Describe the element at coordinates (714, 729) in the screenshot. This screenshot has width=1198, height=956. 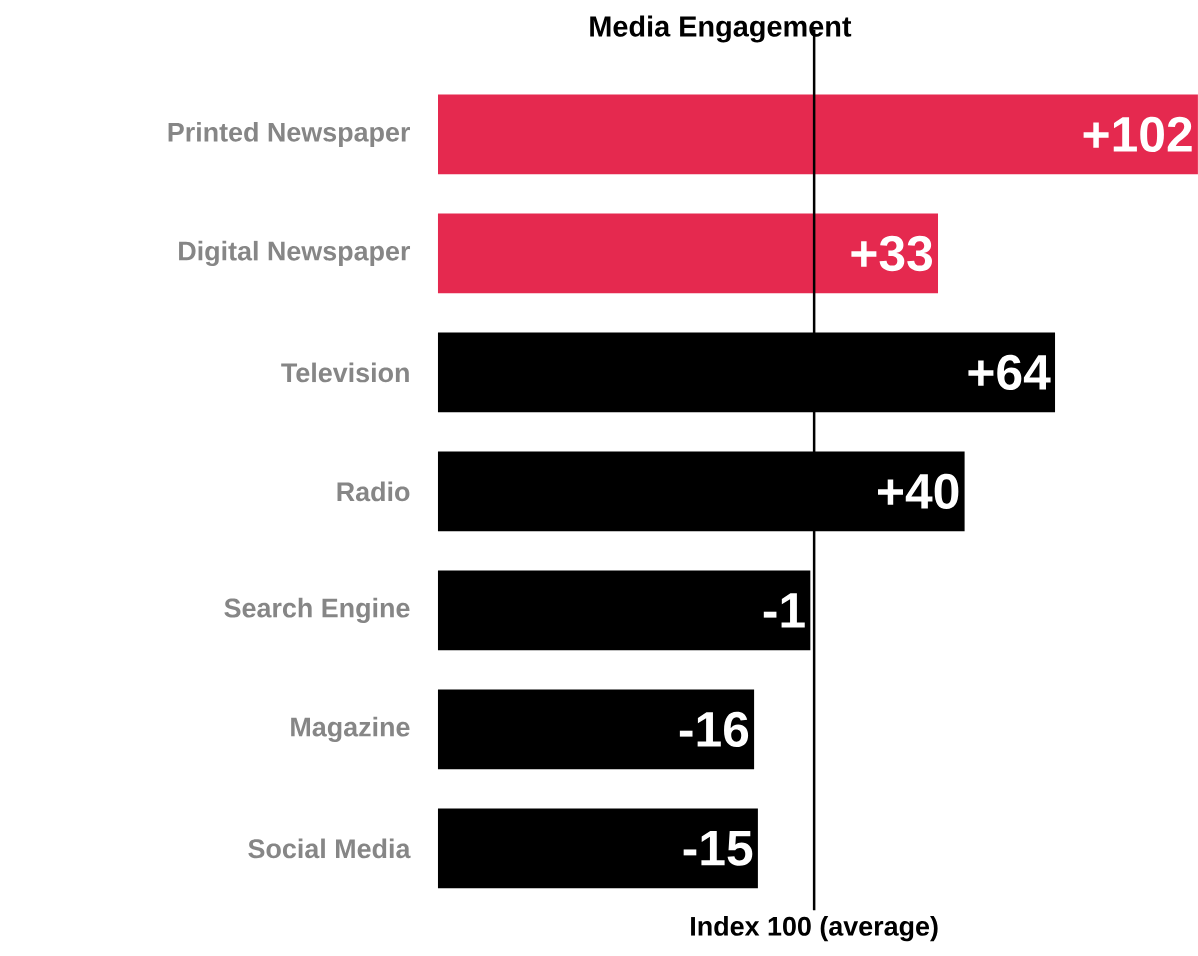
I see `annotation: -16` at that location.